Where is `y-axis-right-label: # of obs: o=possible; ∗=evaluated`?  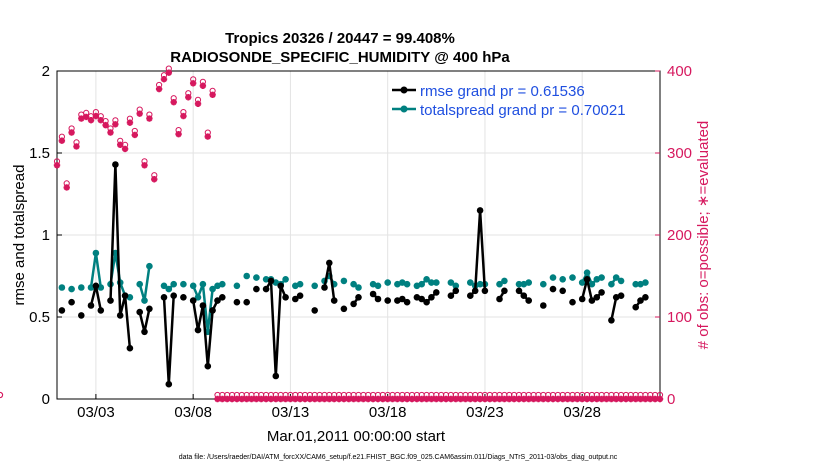
y-axis-right-label: # of obs: o=possible; ∗=evaluated is located at coordinates (703, 235).